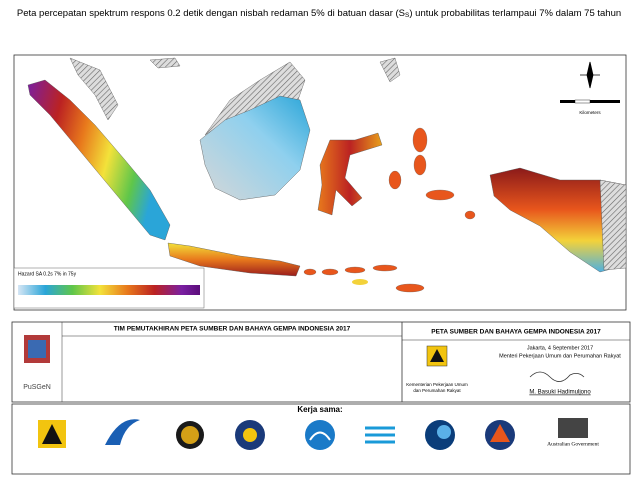 This screenshot has width=638, height=478. Describe the element at coordinates (313, 434) in the screenshot. I see `partner-logos` at that location.